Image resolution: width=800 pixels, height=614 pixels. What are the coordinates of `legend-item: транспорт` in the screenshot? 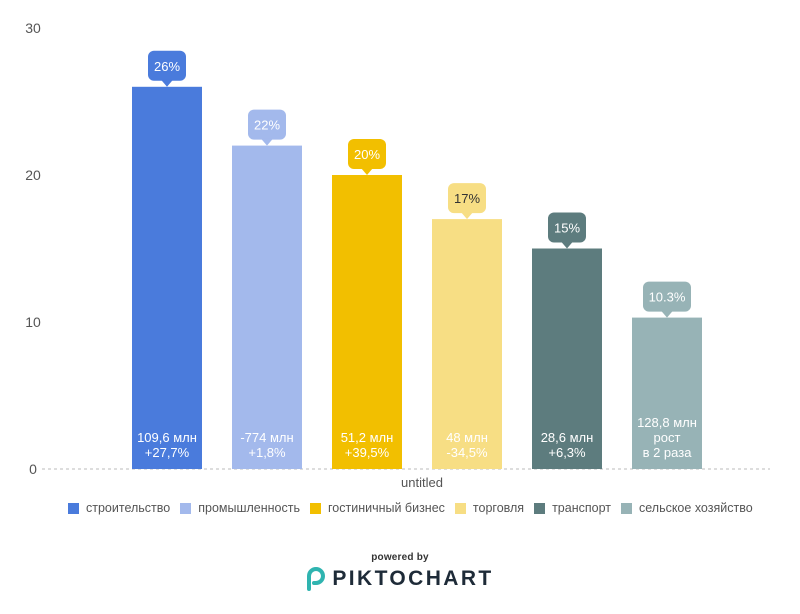 It's located at (572, 508).